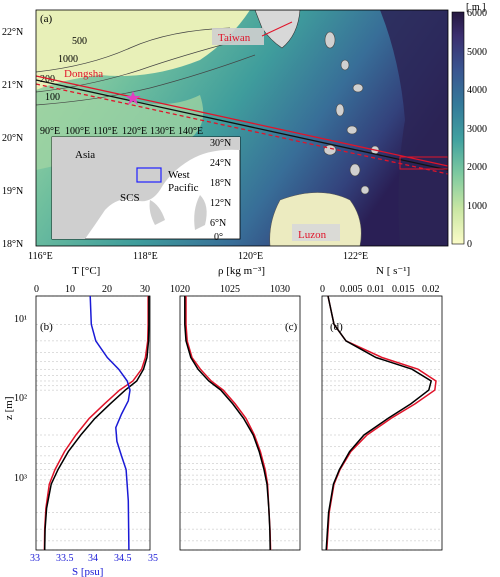 The height and width of the screenshot is (577, 500). Describe the element at coordinates (379, 423) in the screenshot. I see `series-n-line` at that location.